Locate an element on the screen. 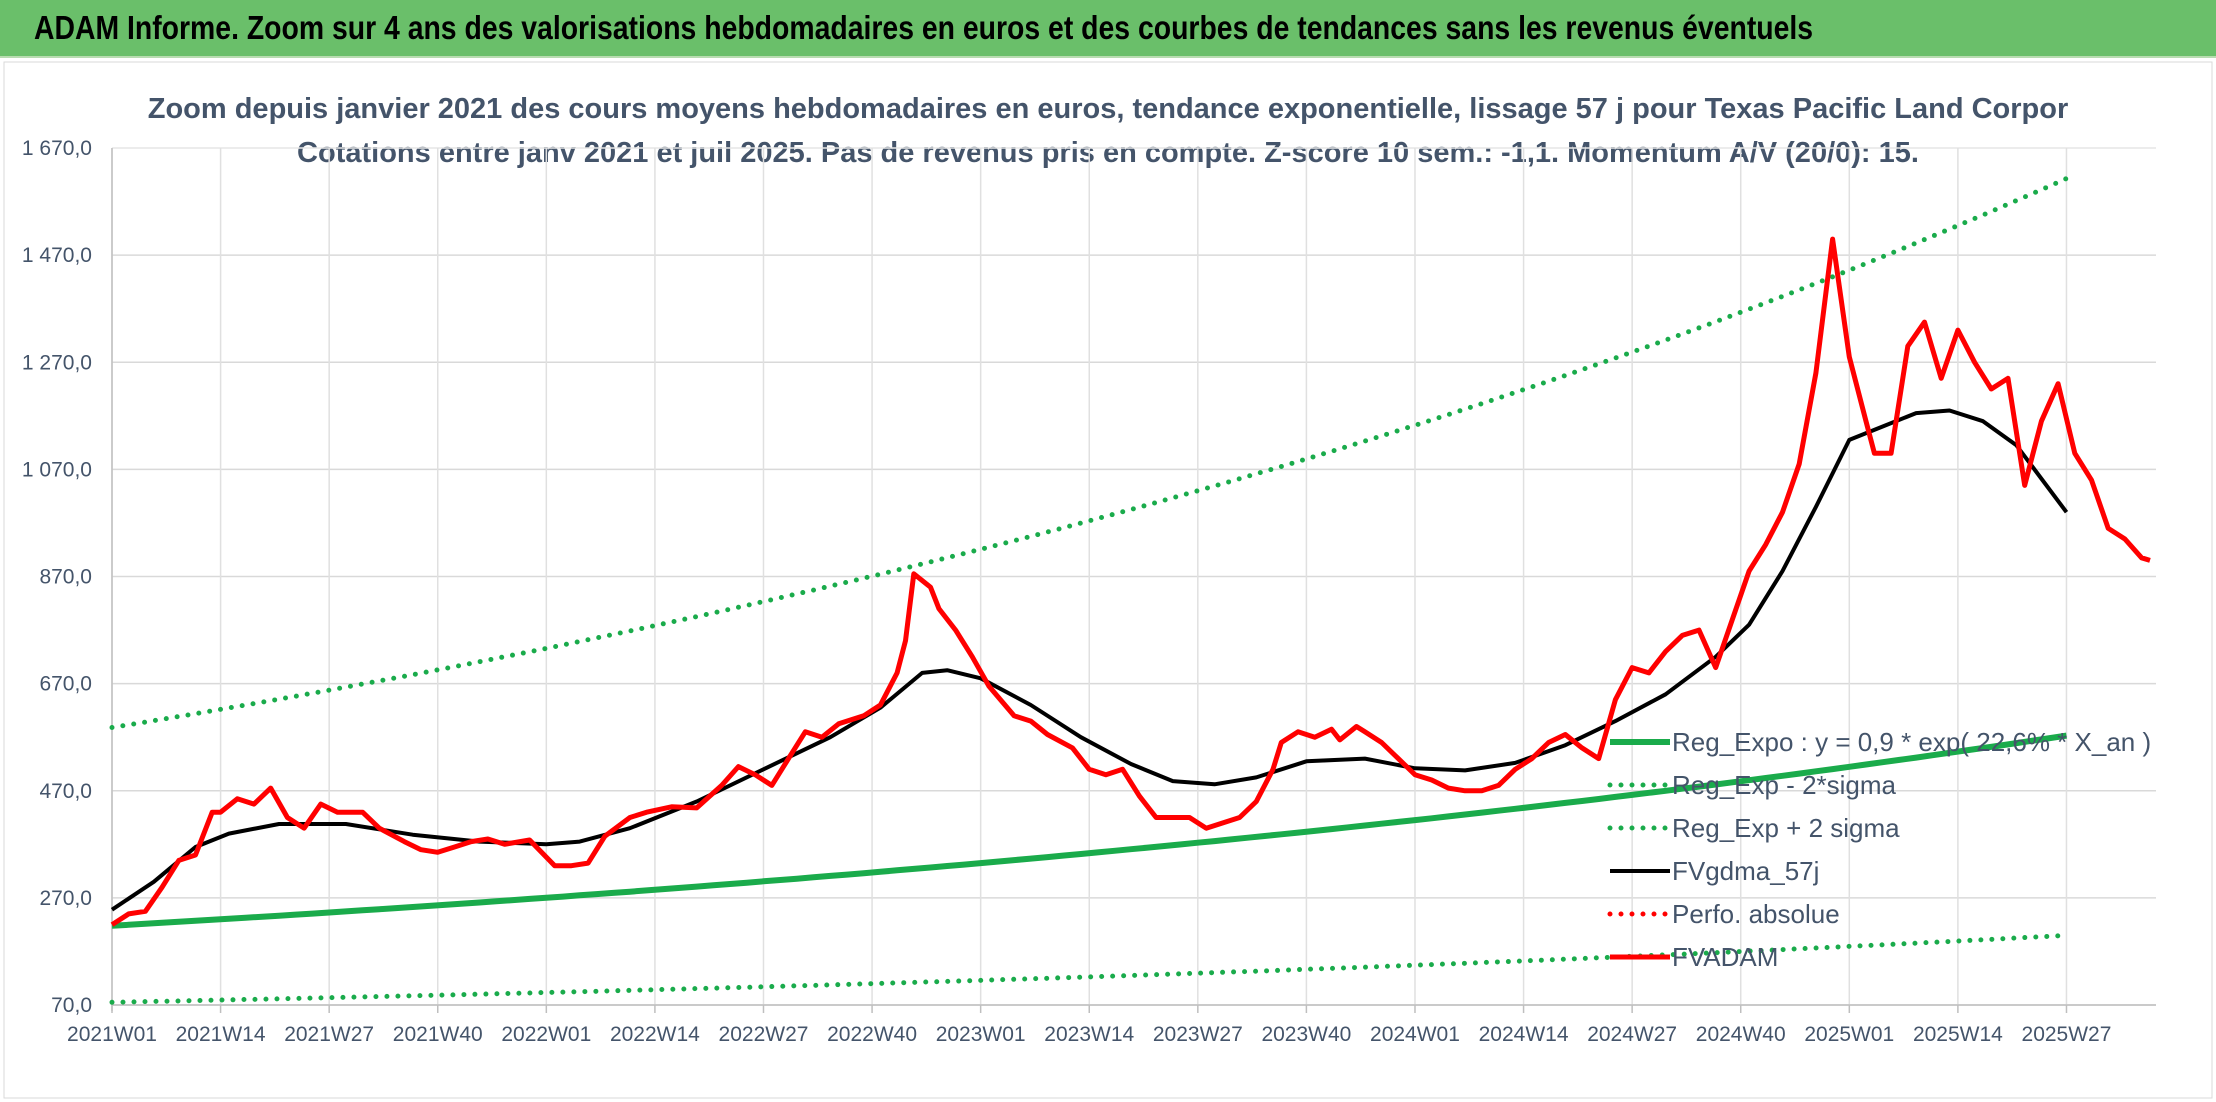 The height and width of the screenshot is (1102, 2216). x-tick-label: 2022W01 is located at coordinates (546, 1034).